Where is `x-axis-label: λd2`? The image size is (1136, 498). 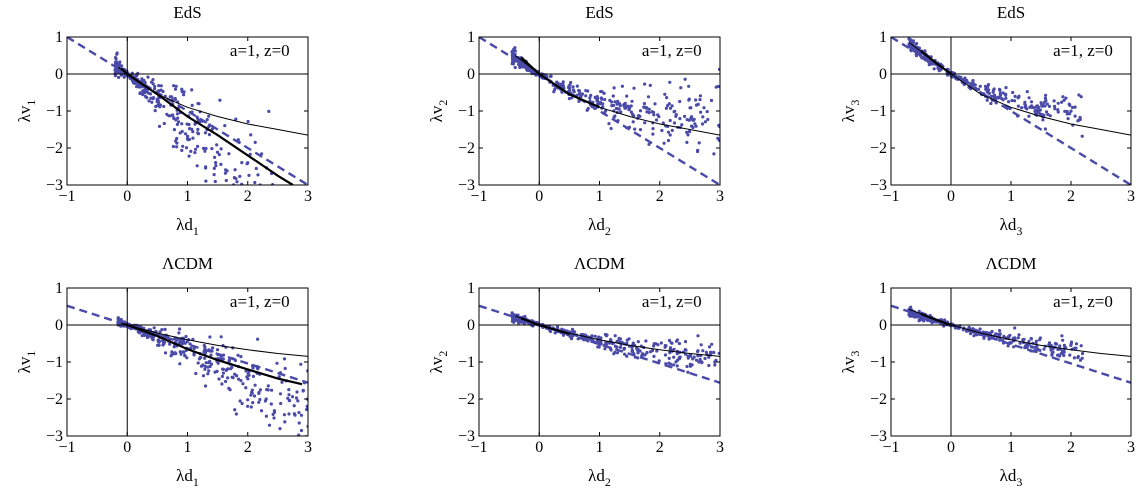
x-axis-label: λd2 is located at coordinates (599, 477).